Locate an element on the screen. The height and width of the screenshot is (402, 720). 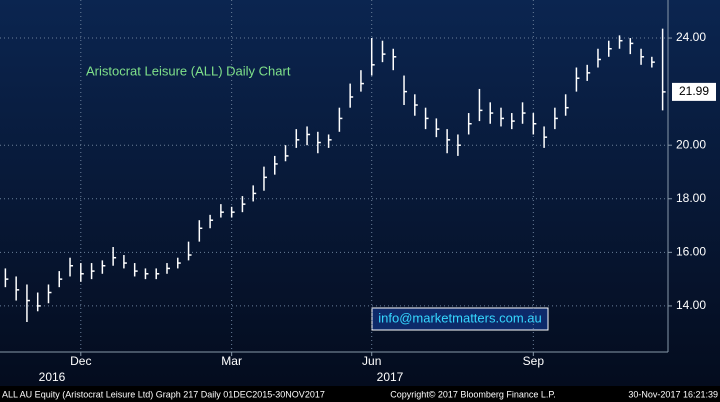
last-price-label: 21.99 is located at coordinates (694, 91).